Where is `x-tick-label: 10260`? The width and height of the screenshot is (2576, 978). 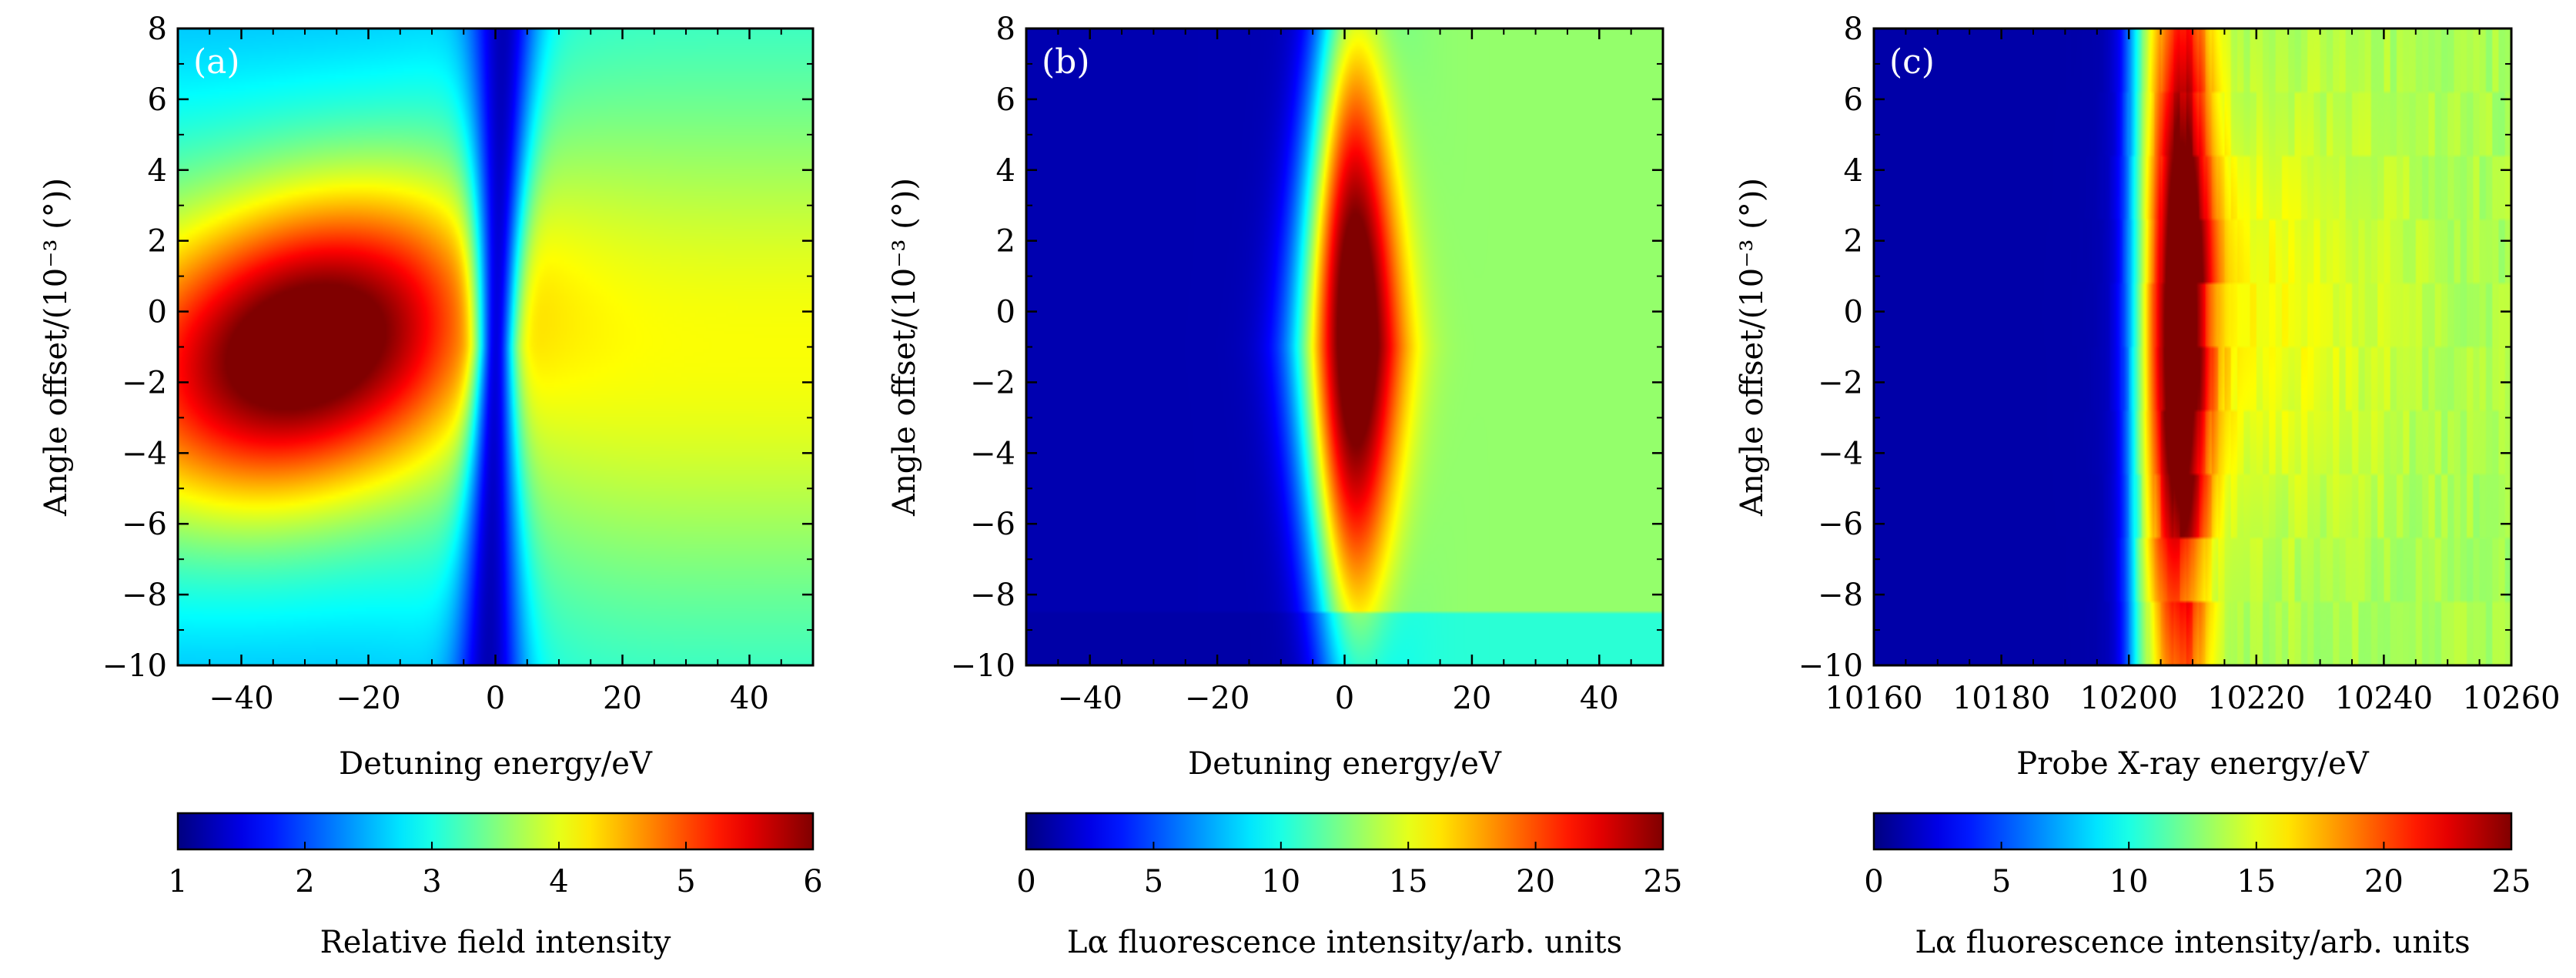
x-tick-label: 10260 is located at coordinates (2511, 698).